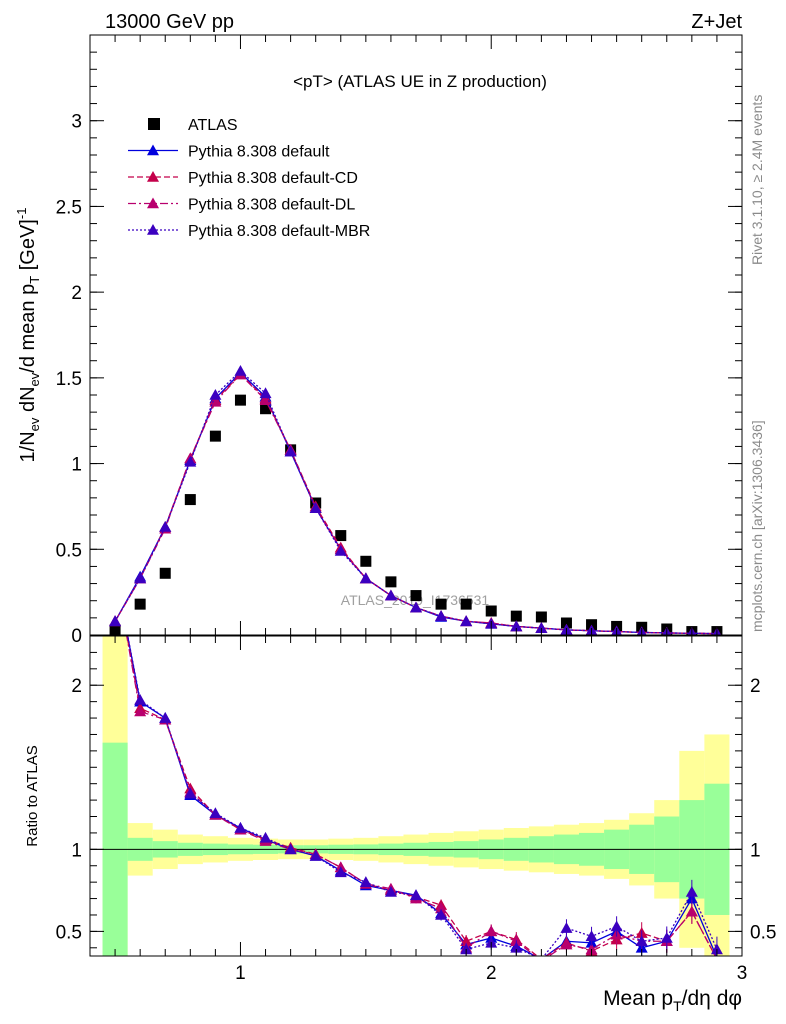 This screenshot has height=1024, width=786. What do you see at coordinates (755, 850) in the screenshot?
I see `ratio-y-tick-label-right: 1` at bounding box center [755, 850].